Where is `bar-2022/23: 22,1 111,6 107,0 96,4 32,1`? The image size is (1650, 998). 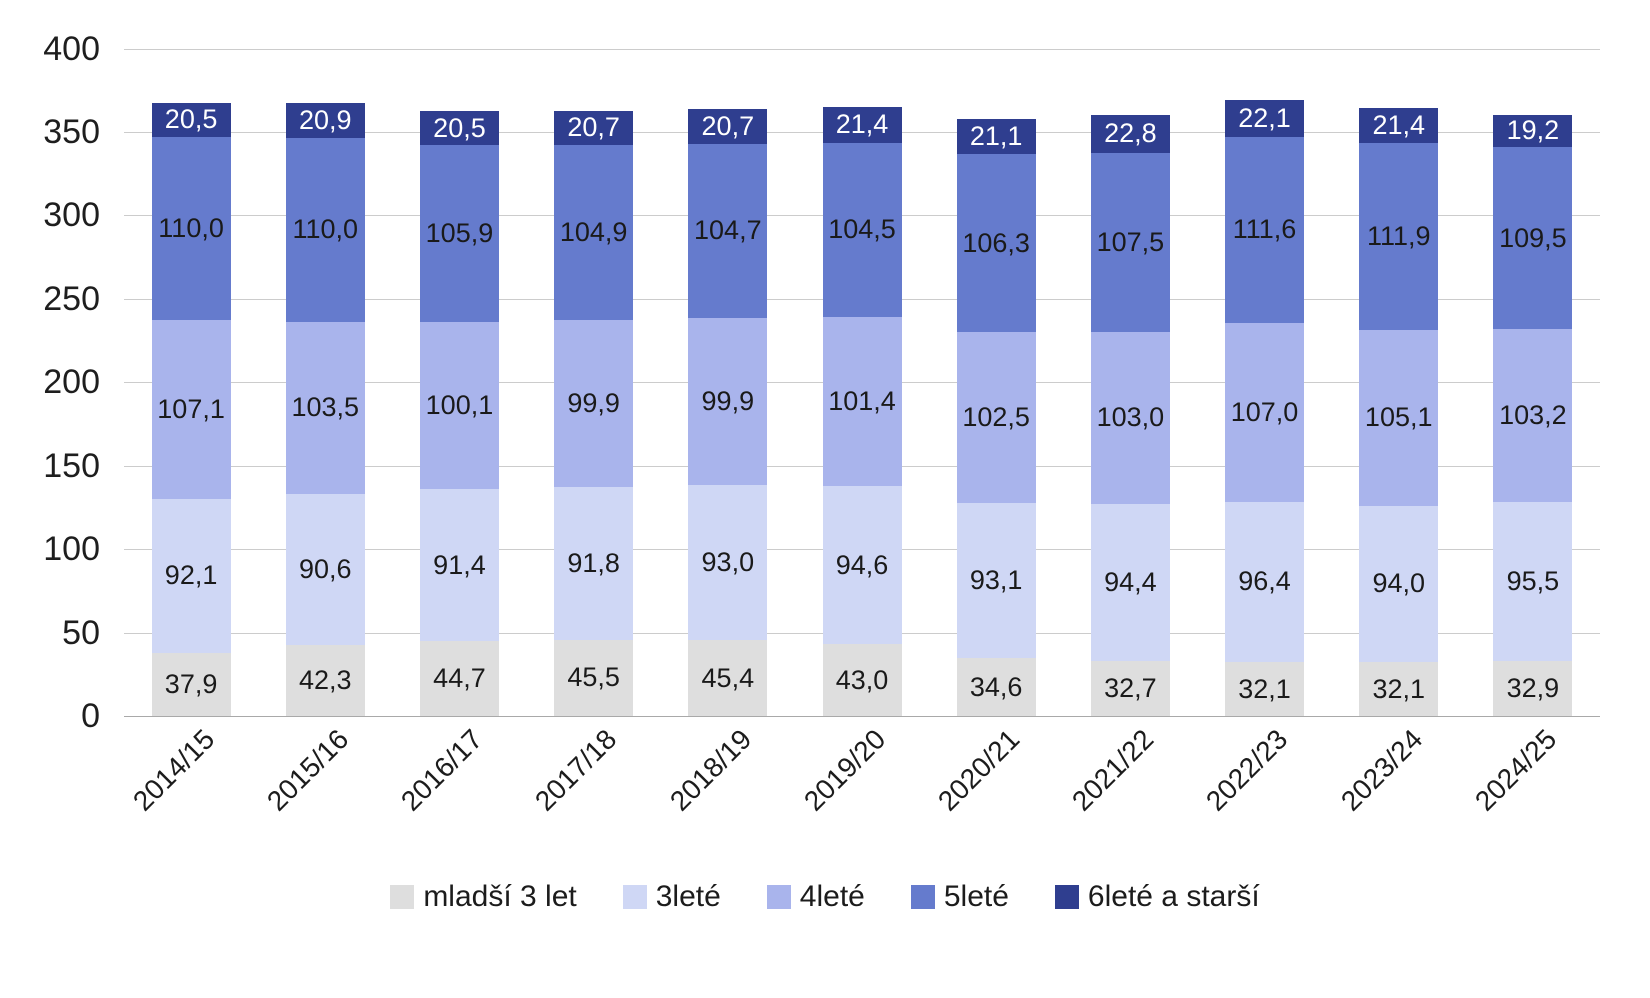
bar-2022/23: 22,1 111,6 107,0 96,4 32,1 is located at coordinates (1265, 407).